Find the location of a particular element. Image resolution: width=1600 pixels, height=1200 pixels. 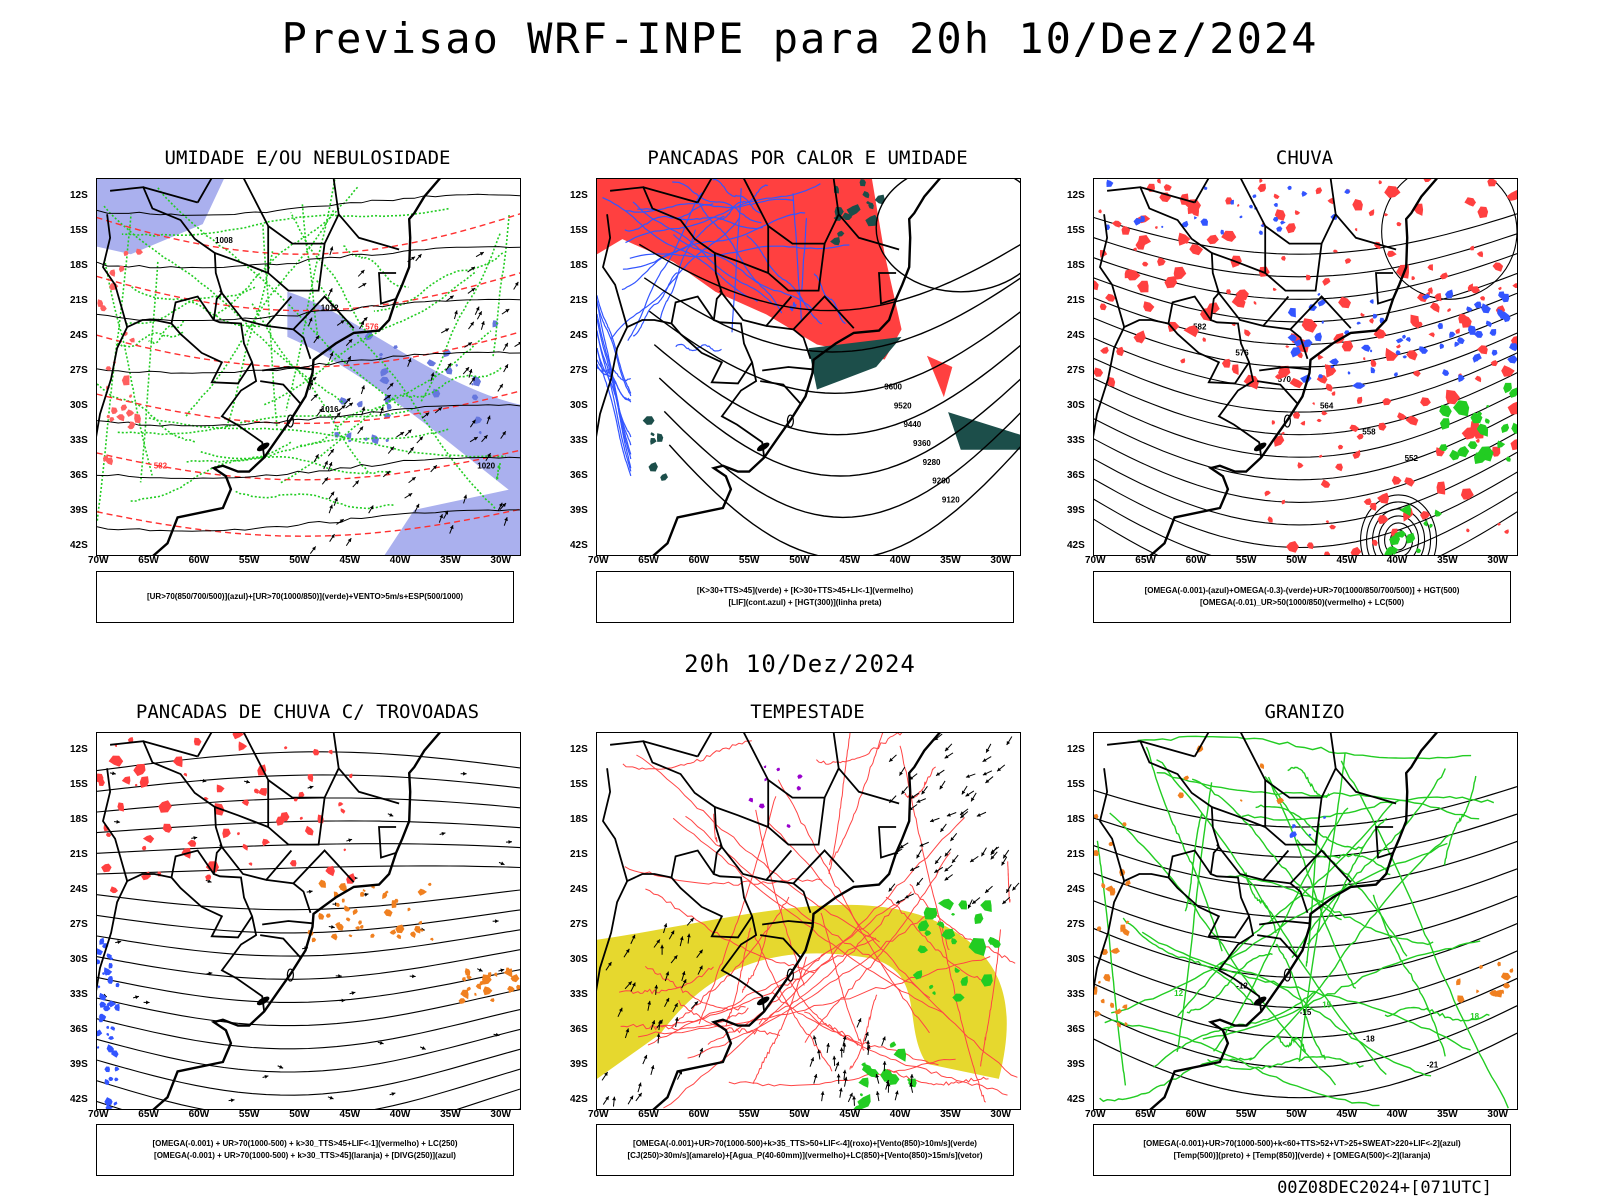

latitude-tick-label: 12S is located at coordinates (79, 195).